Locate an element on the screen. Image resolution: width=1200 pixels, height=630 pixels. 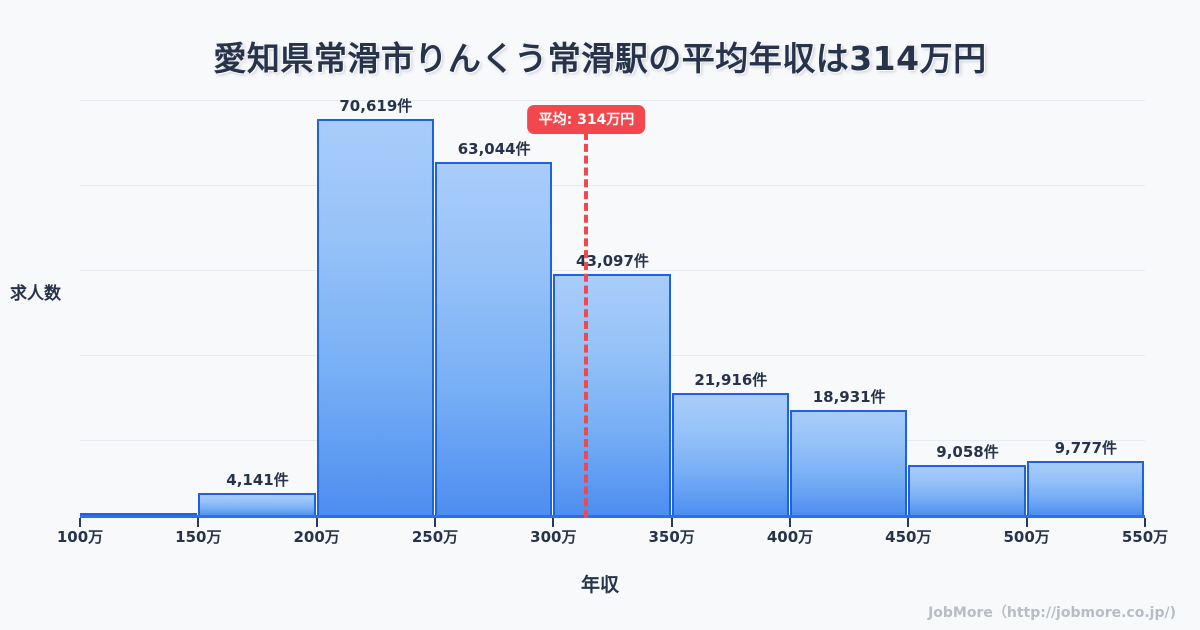
x-axis-tick-label: 400万 is located at coordinates (790, 537).